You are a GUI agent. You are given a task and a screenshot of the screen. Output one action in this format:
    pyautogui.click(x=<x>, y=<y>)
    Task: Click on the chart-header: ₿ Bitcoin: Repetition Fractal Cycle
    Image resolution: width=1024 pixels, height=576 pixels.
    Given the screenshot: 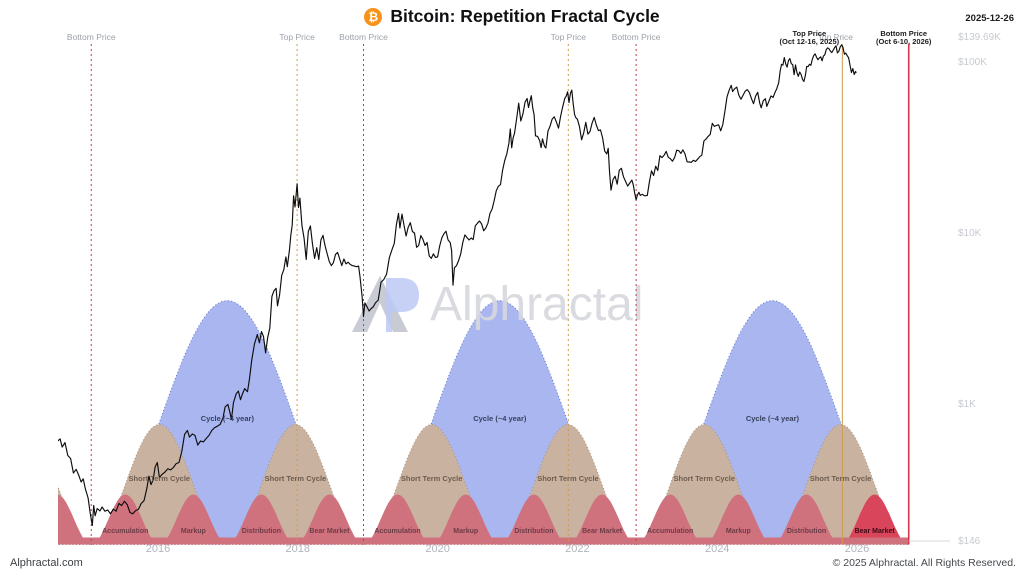 What is the action you would take?
    pyautogui.click(x=512, y=16)
    